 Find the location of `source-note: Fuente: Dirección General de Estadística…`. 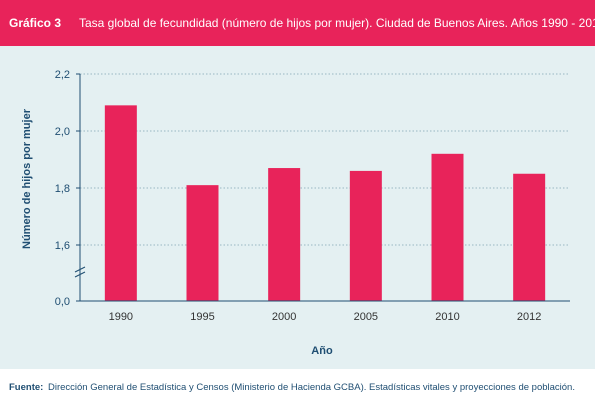

source-note: Fuente: Dirección General de Estadística… is located at coordinates (297, 387).